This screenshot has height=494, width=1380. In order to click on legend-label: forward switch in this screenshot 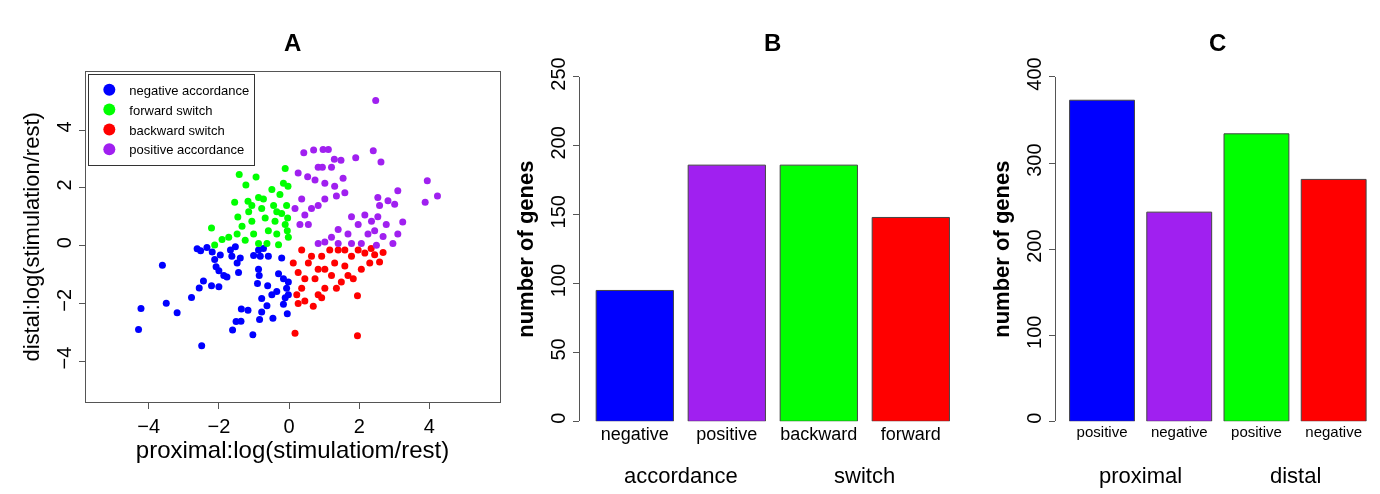, I will do `click(171, 110)`.